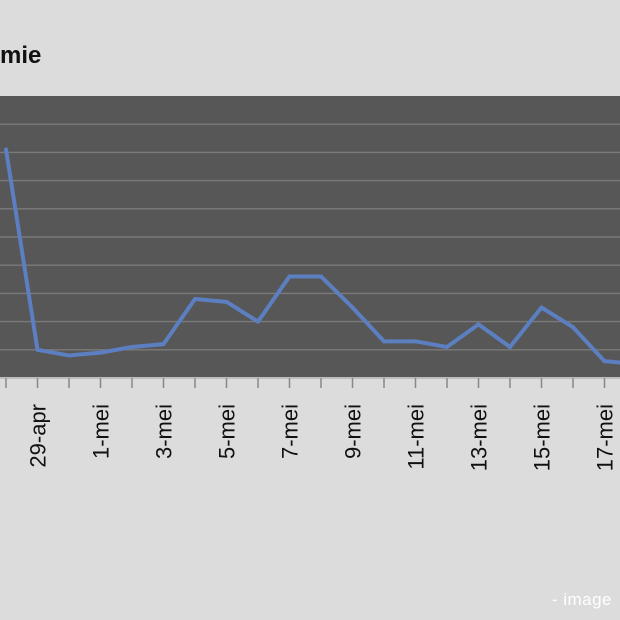 Image resolution: width=620 pixels, height=620 pixels. What do you see at coordinates (542, 437) in the screenshot?
I see `x-tick-label: 15-mei` at bounding box center [542, 437].